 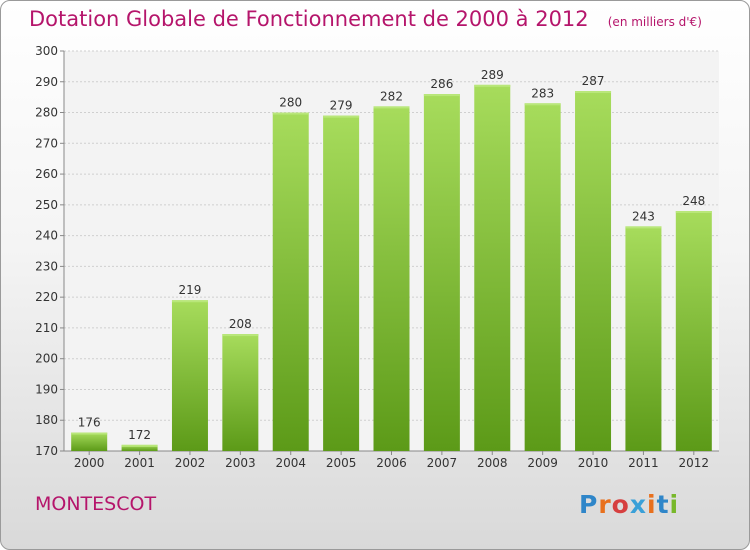 What do you see at coordinates (290, 103) in the screenshot?
I see `data-label: 280` at bounding box center [290, 103].